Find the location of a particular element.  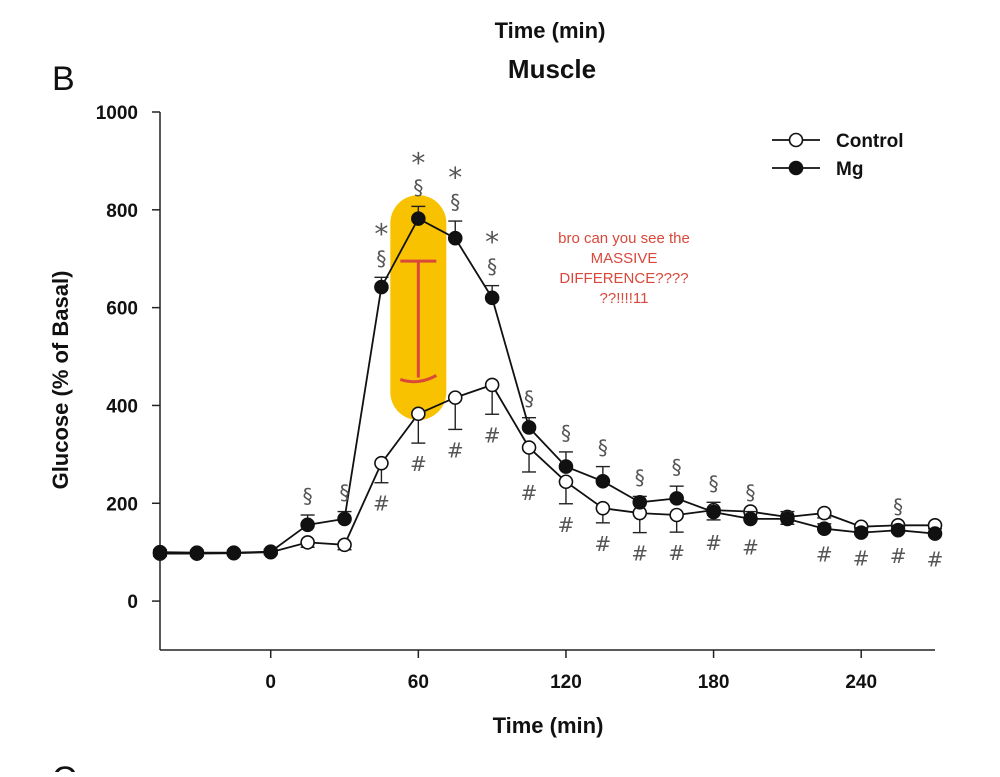

legend-mg-marker is located at coordinates (796, 168).